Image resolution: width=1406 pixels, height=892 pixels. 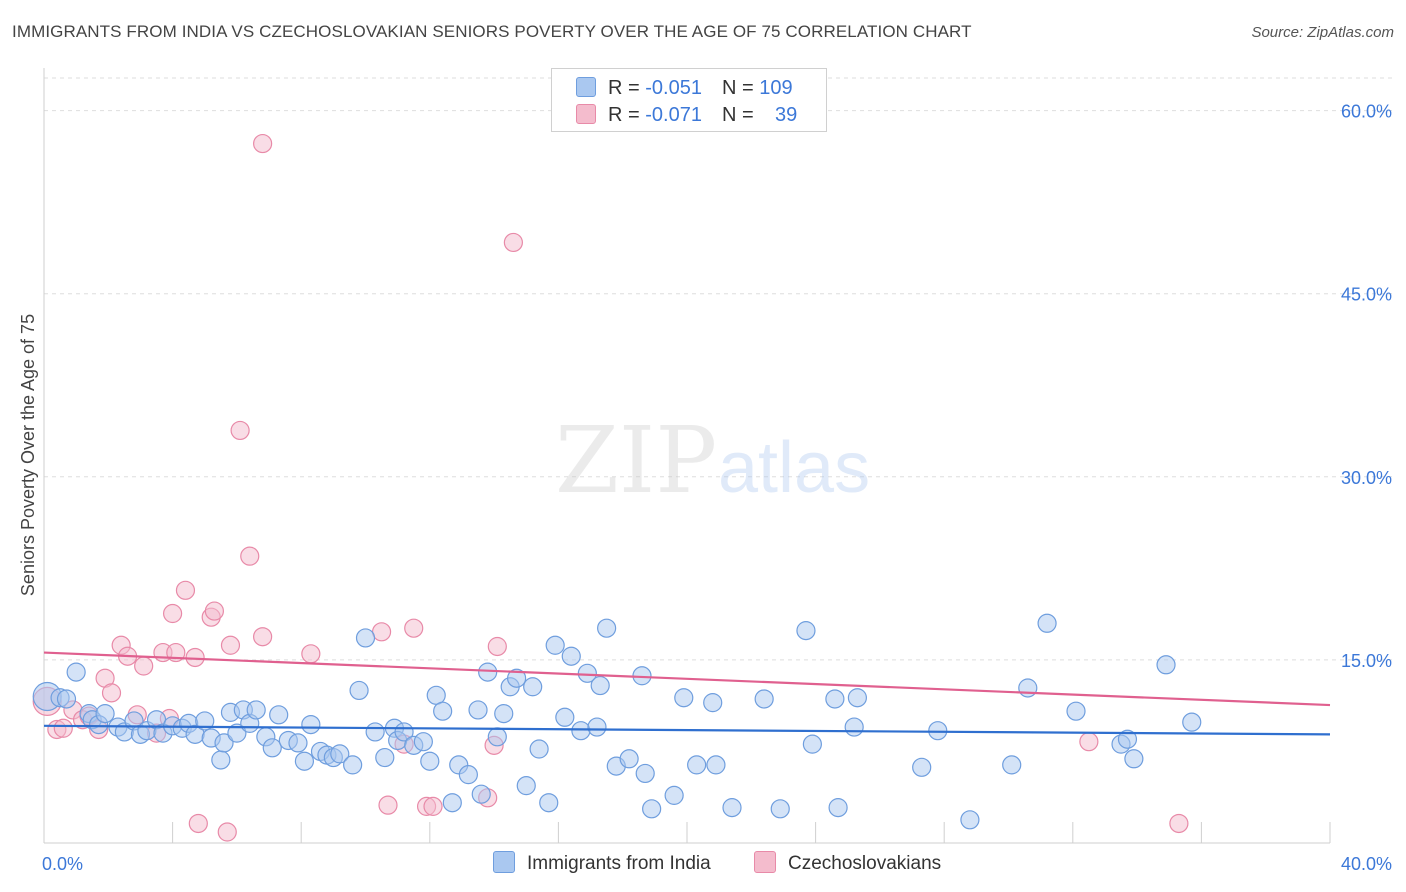 I want to click on trend-lines, so click(x=687, y=693).